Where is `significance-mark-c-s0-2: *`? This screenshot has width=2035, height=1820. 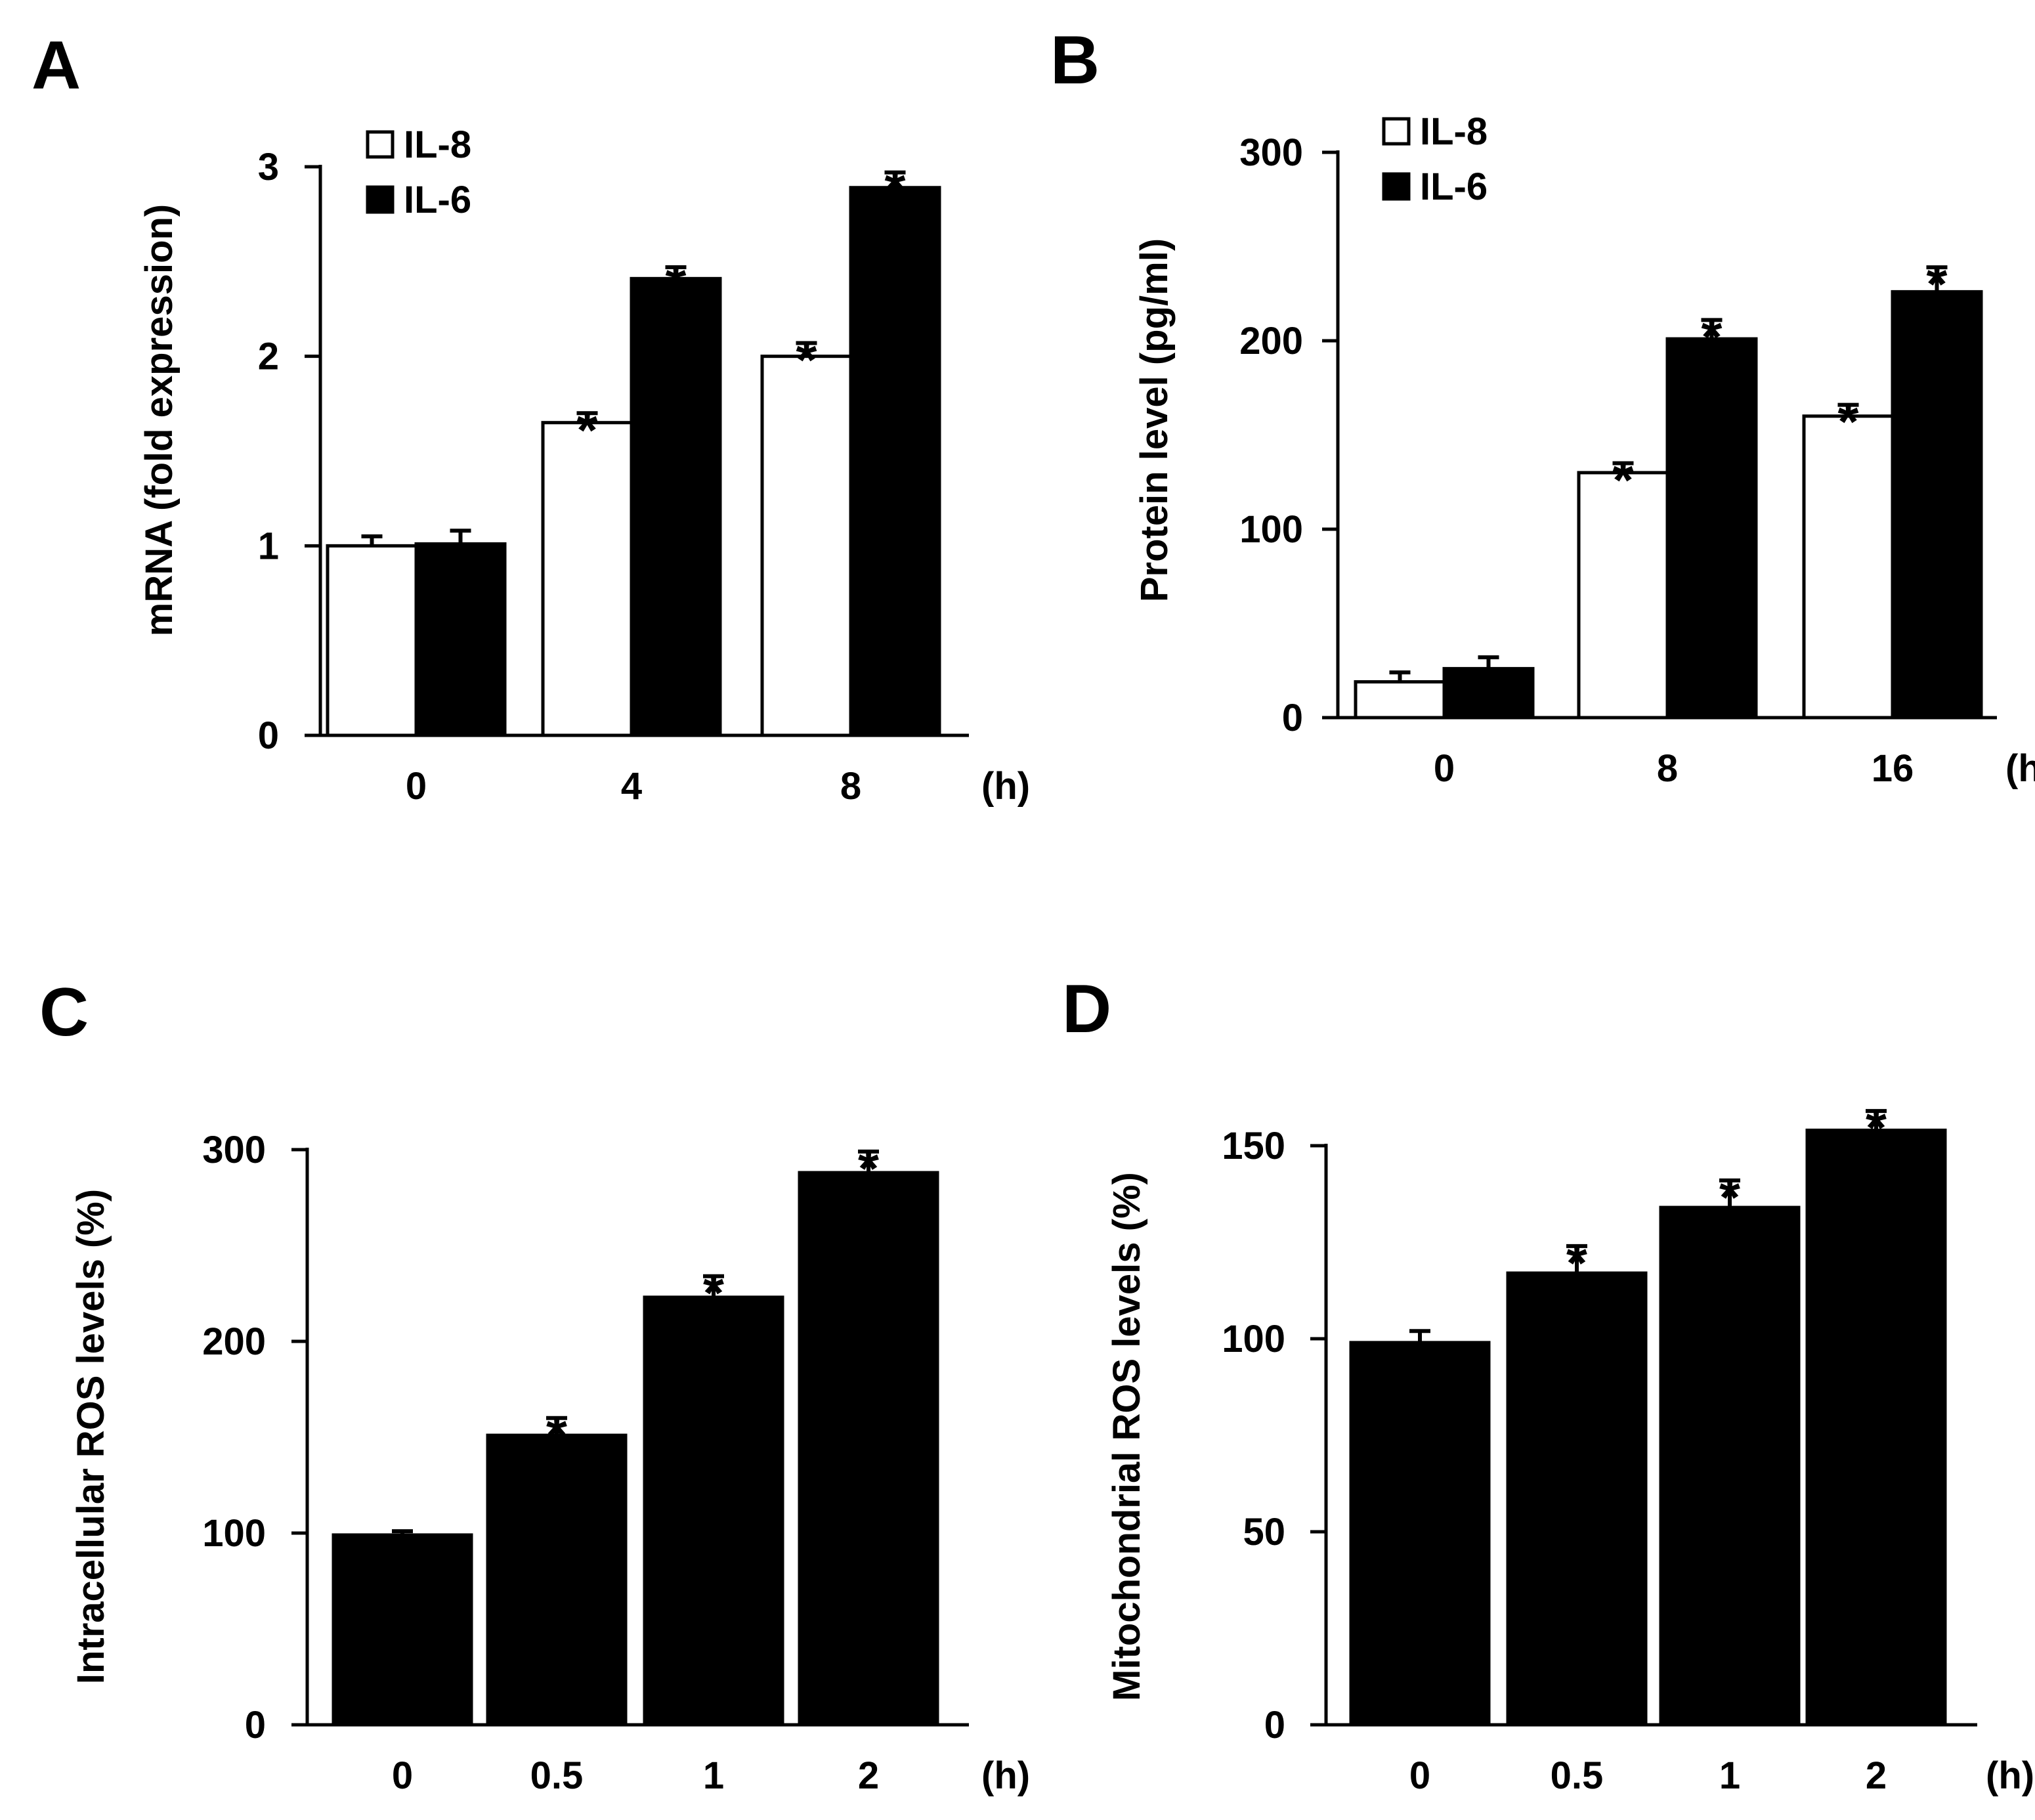
significance-mark-c-s0-2: * is located at coordinates (868, 1169).